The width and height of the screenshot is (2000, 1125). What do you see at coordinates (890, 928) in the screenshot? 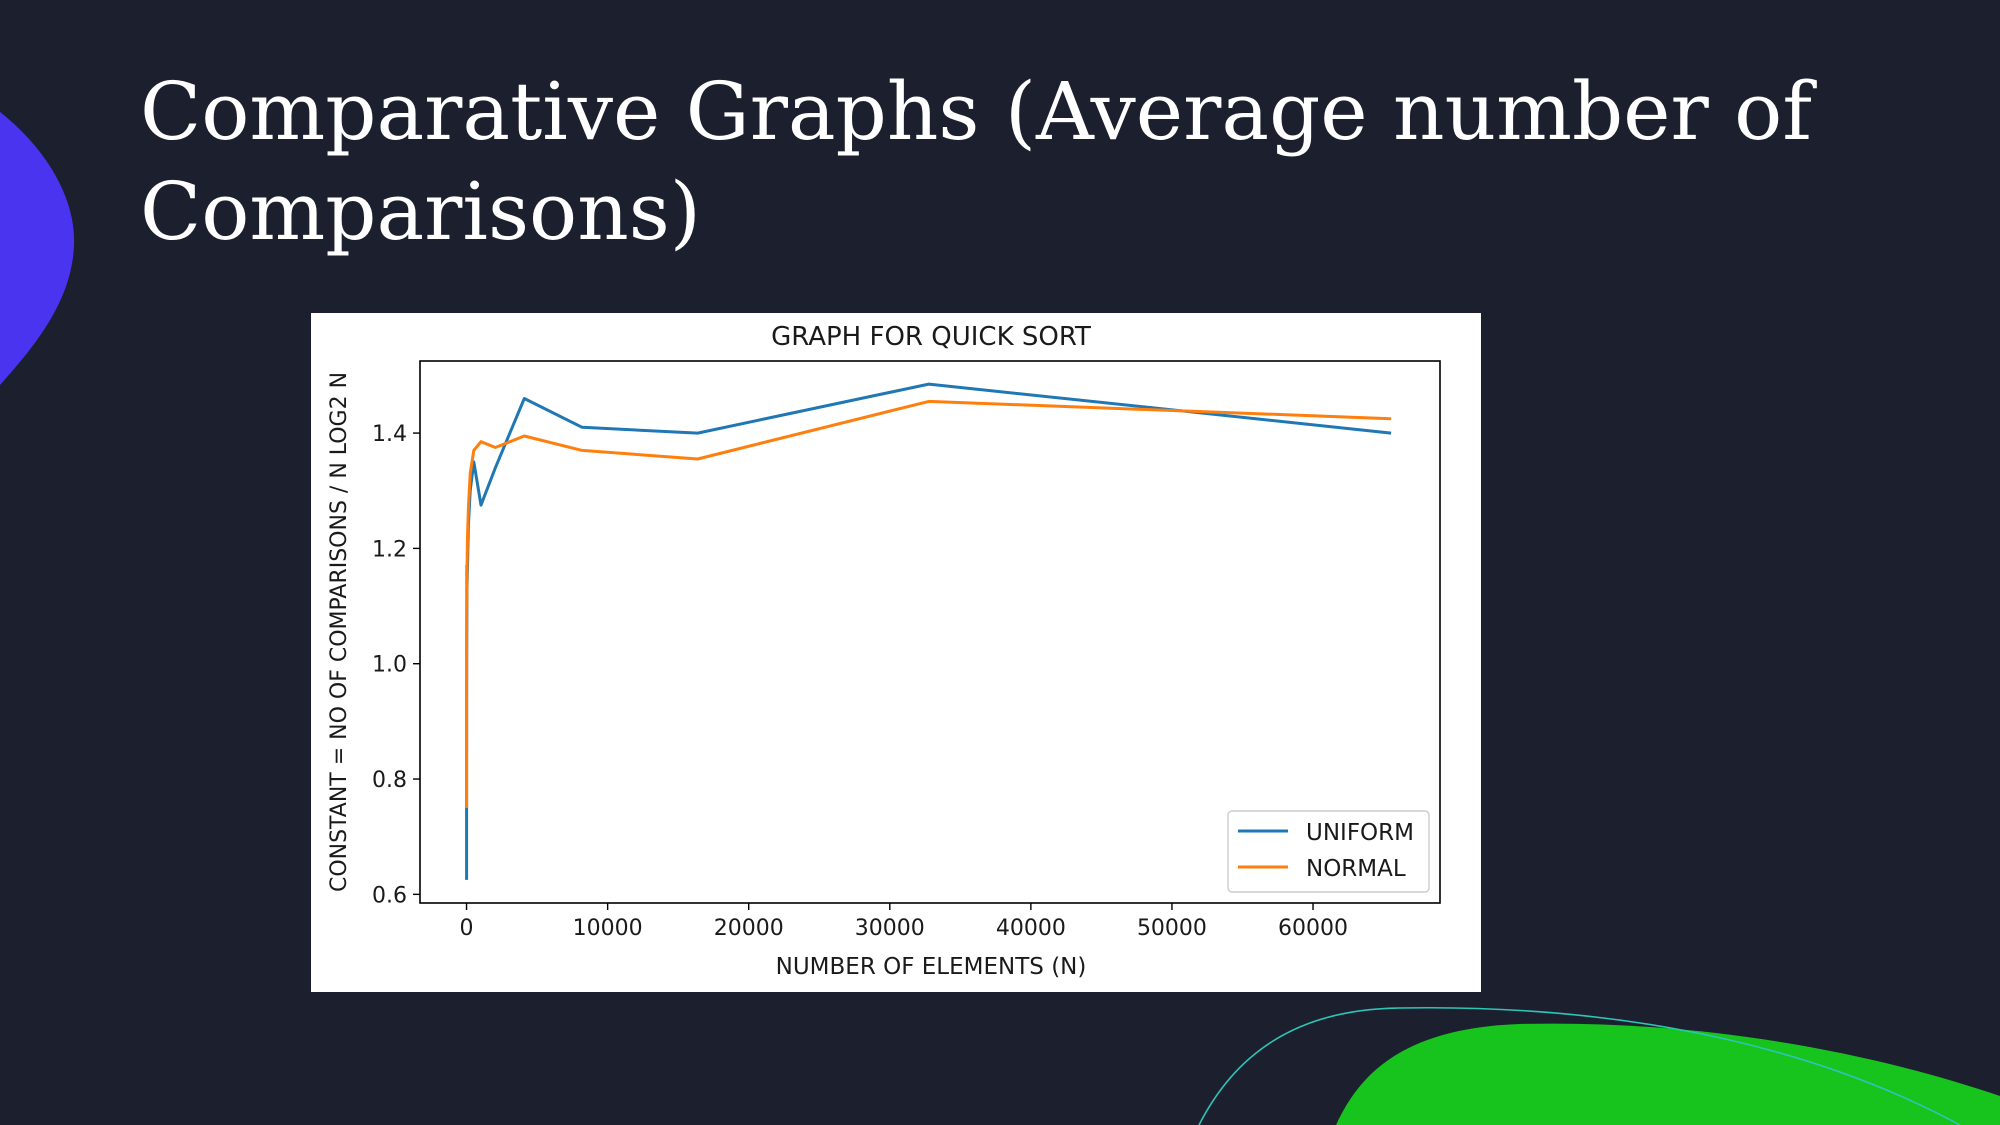
I see `x-tick-label: 30000` at bounding box center [890, 928].